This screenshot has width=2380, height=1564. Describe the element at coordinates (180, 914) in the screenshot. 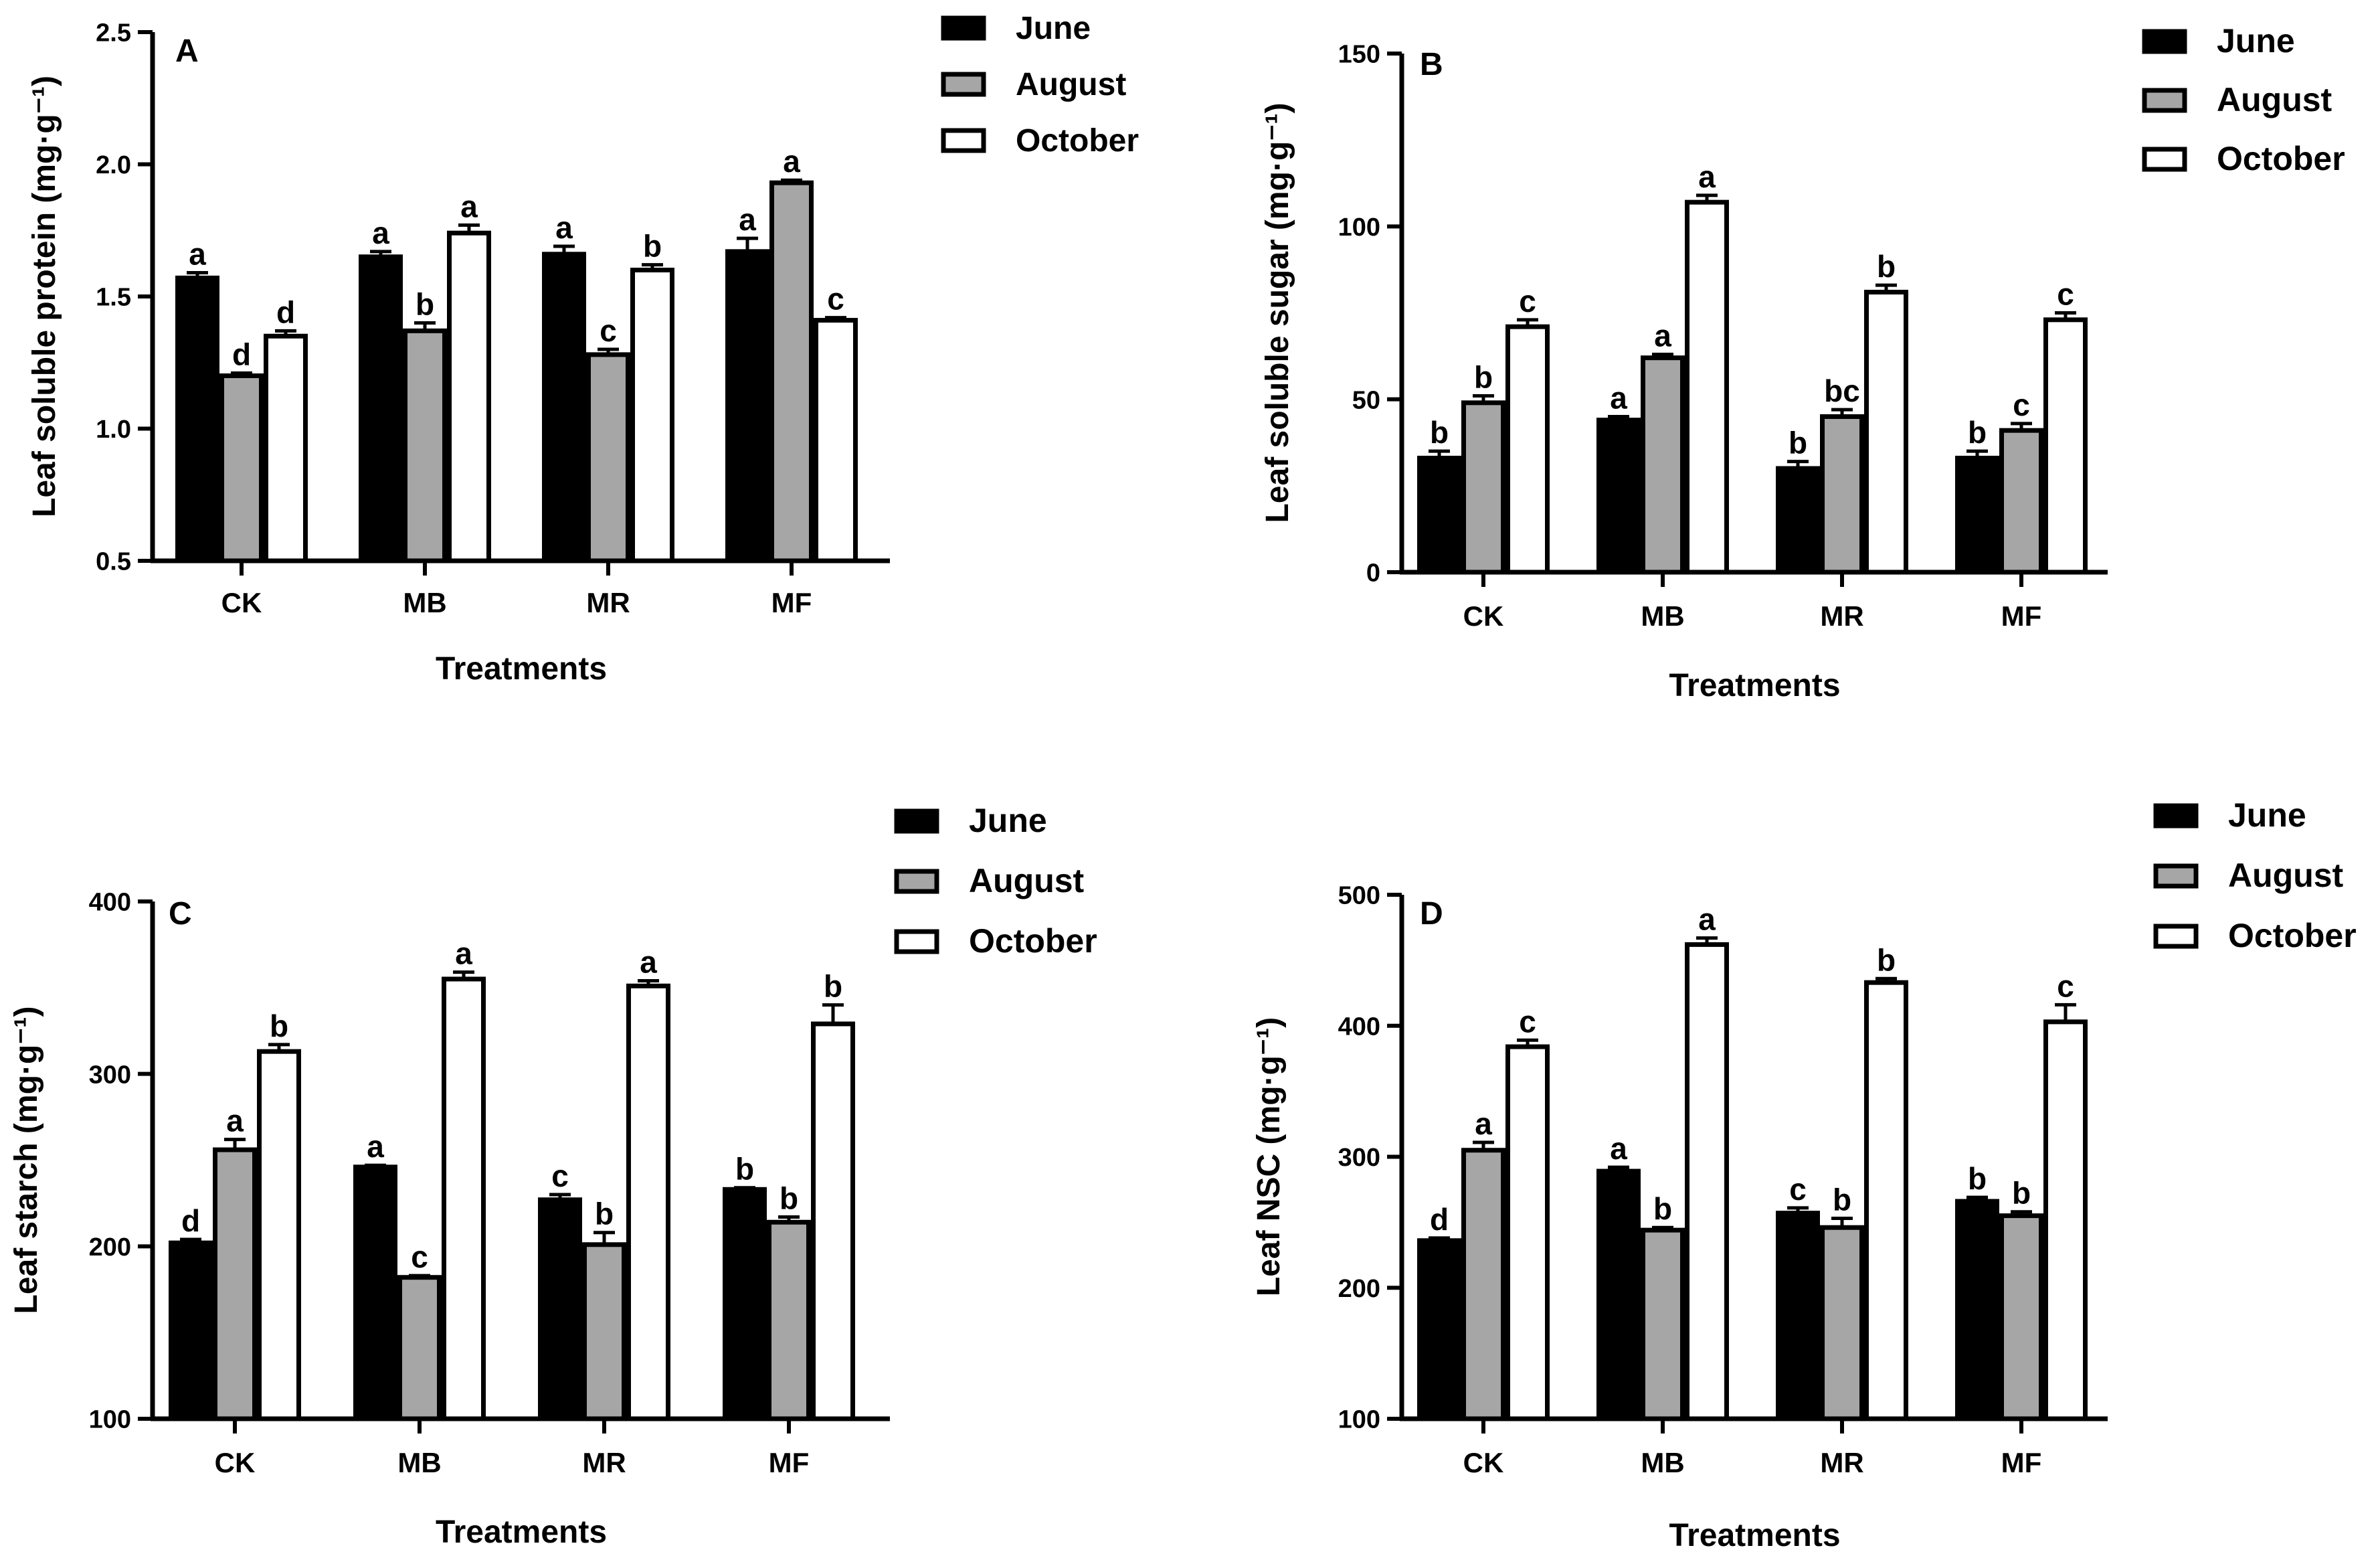

I see `panel-letter: C` at that location.